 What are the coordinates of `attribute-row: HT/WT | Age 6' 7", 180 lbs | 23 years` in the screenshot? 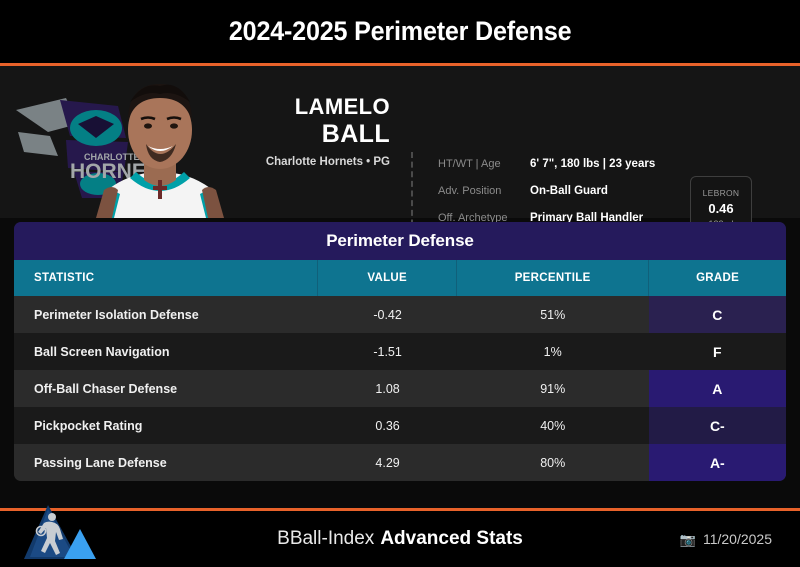 It's located at (558, 169).